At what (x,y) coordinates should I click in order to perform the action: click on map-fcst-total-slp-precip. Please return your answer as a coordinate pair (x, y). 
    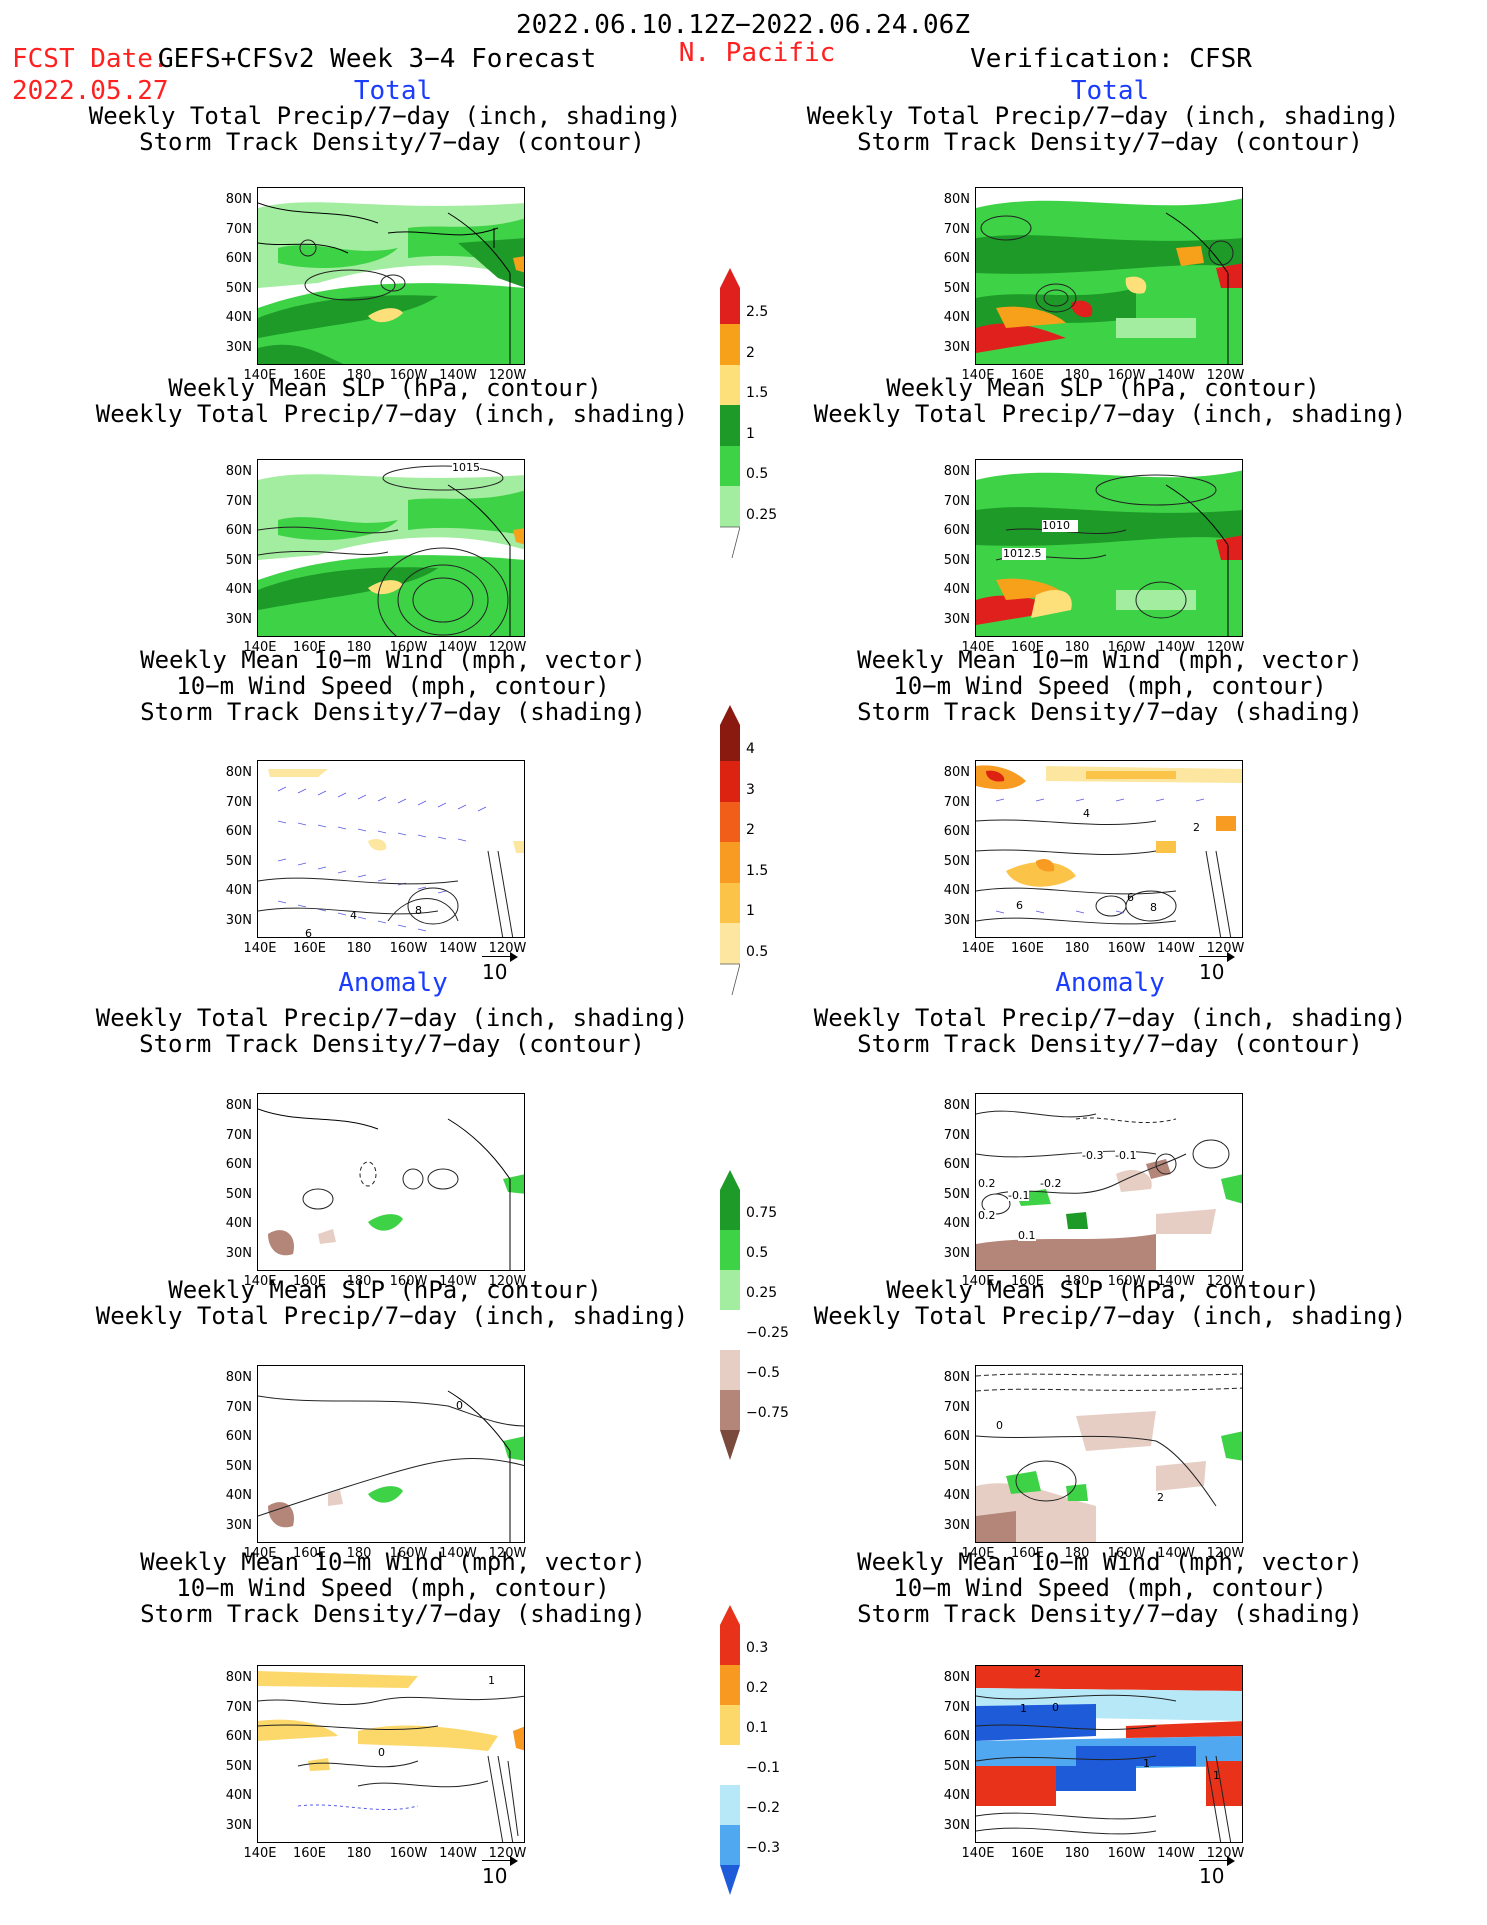
    Looking at the image, I should click on (391, 548).